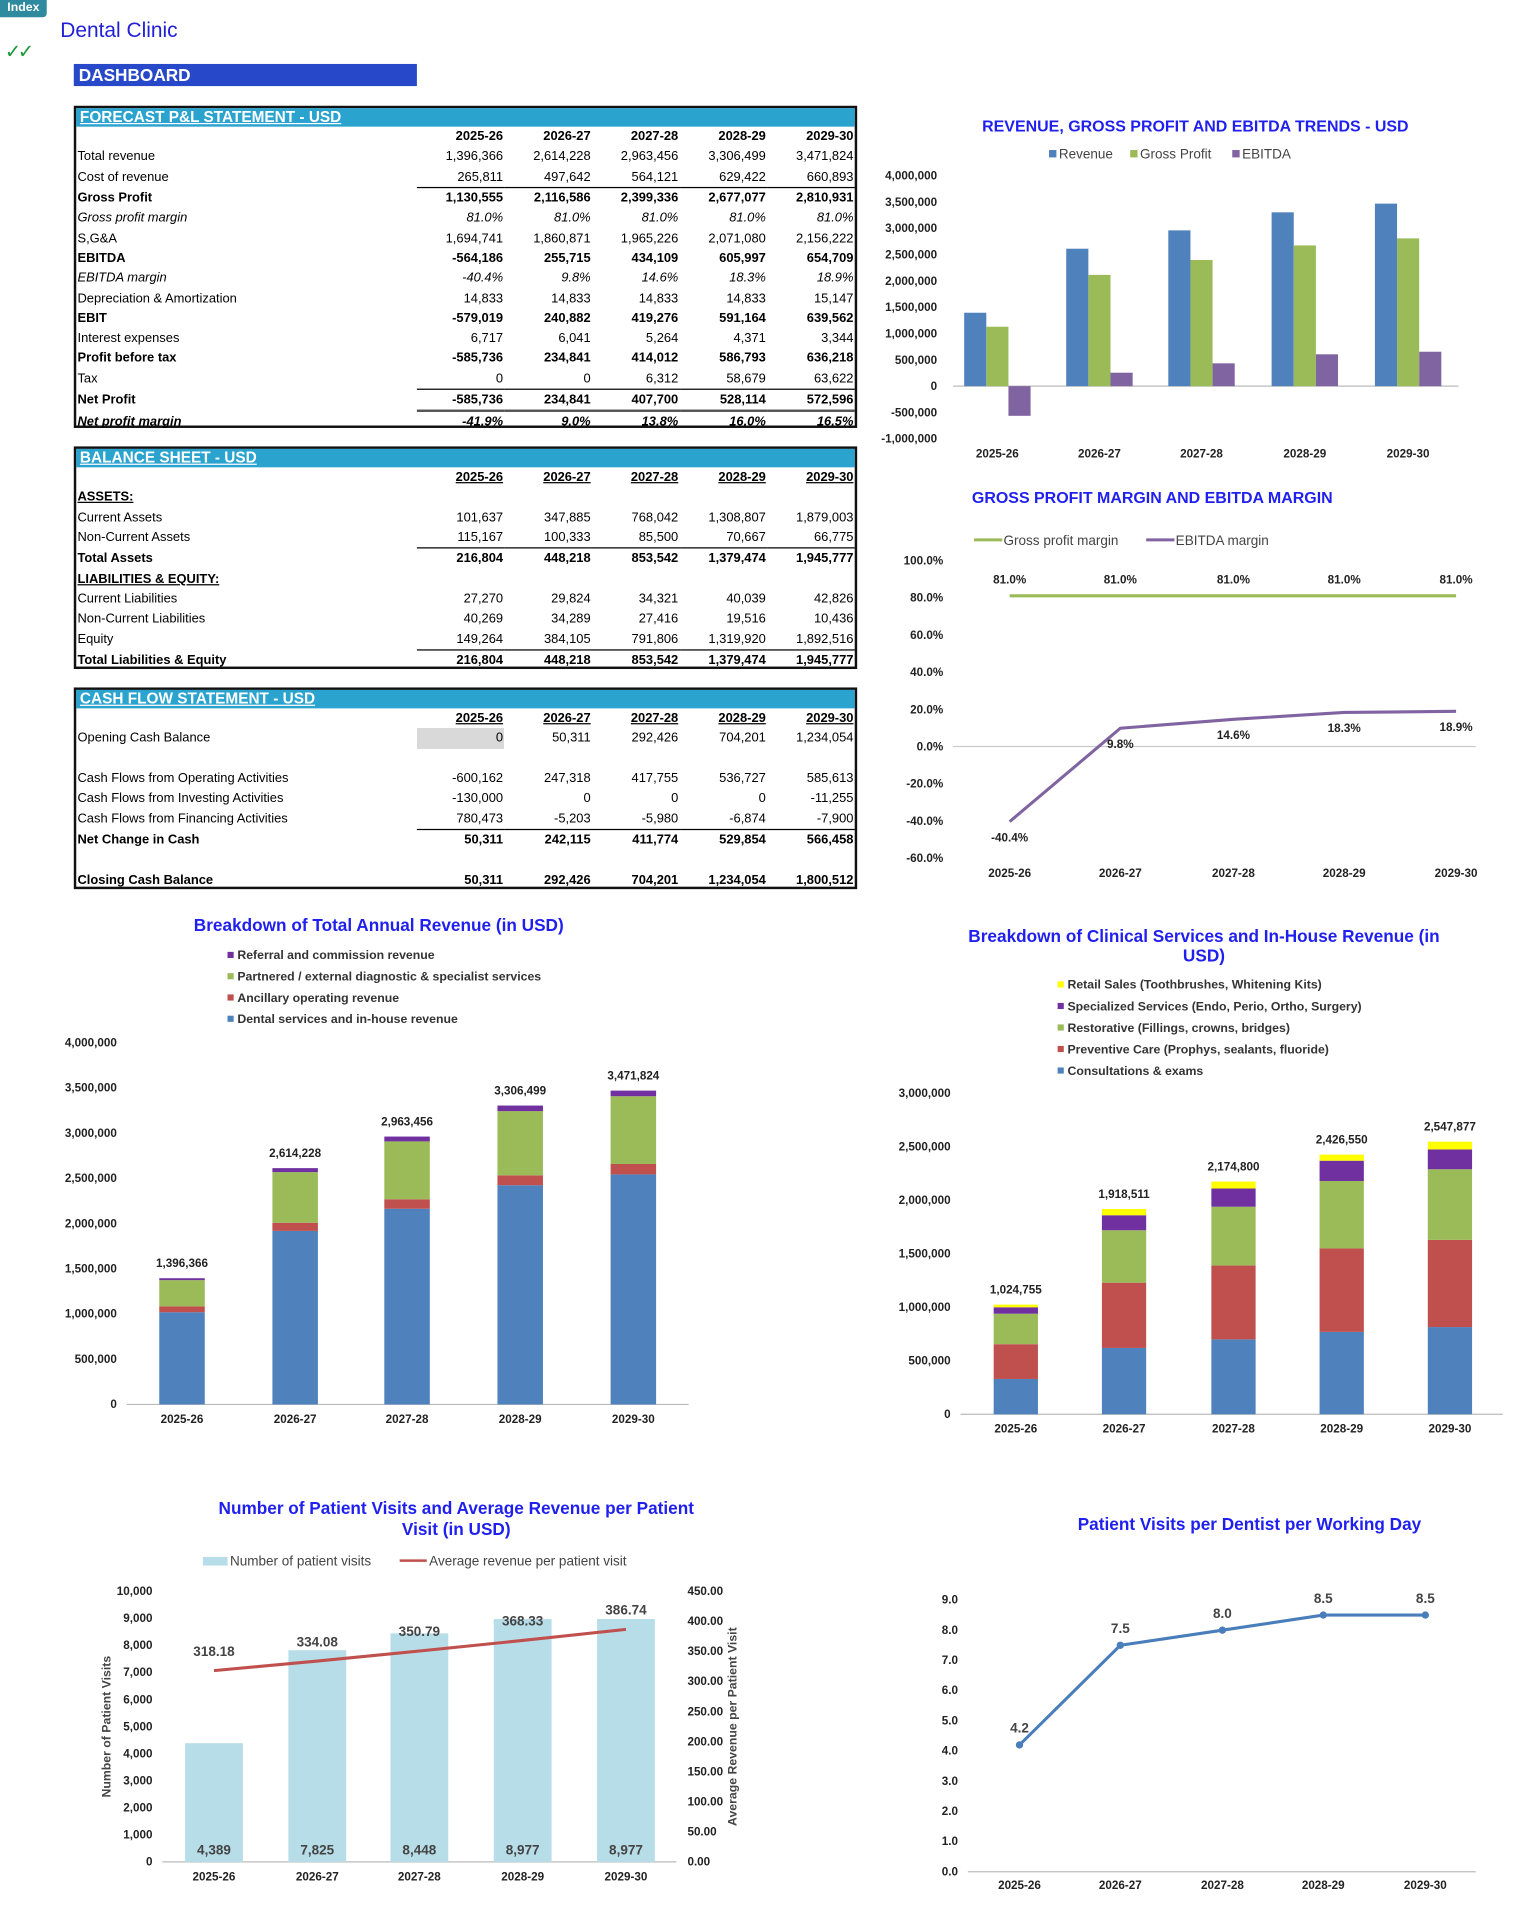 The height and width of the screenshot is (1925, 1525). What do you see at coordinates (91, 1088) in the screenshot?
I see `y-axis-tick-label: 3,500,000` at bounding box center [91, 1088].